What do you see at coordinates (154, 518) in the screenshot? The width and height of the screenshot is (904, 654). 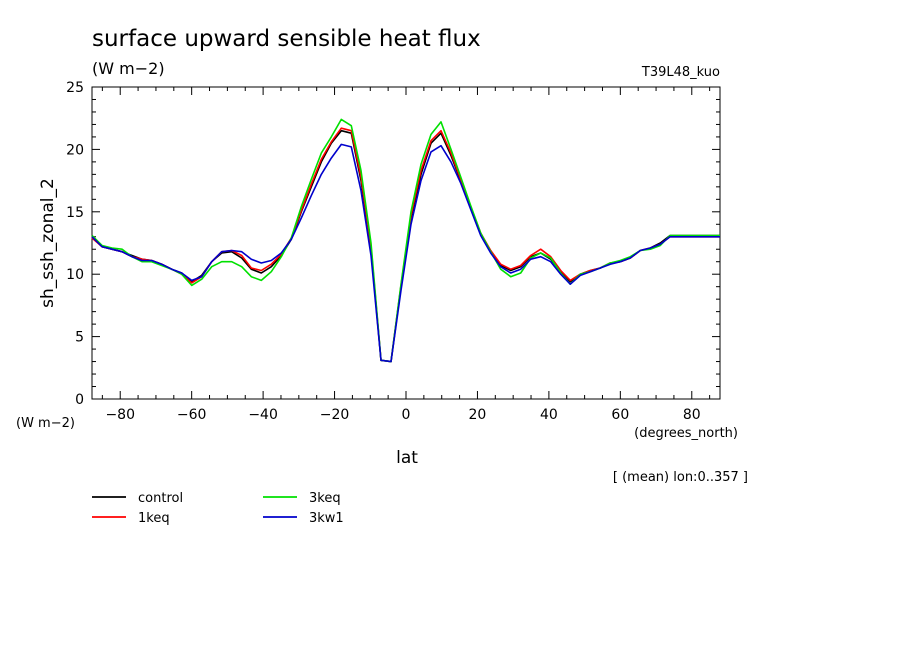 I see `legend-label-1keq: 1keq` at bounding box center [154, 518].